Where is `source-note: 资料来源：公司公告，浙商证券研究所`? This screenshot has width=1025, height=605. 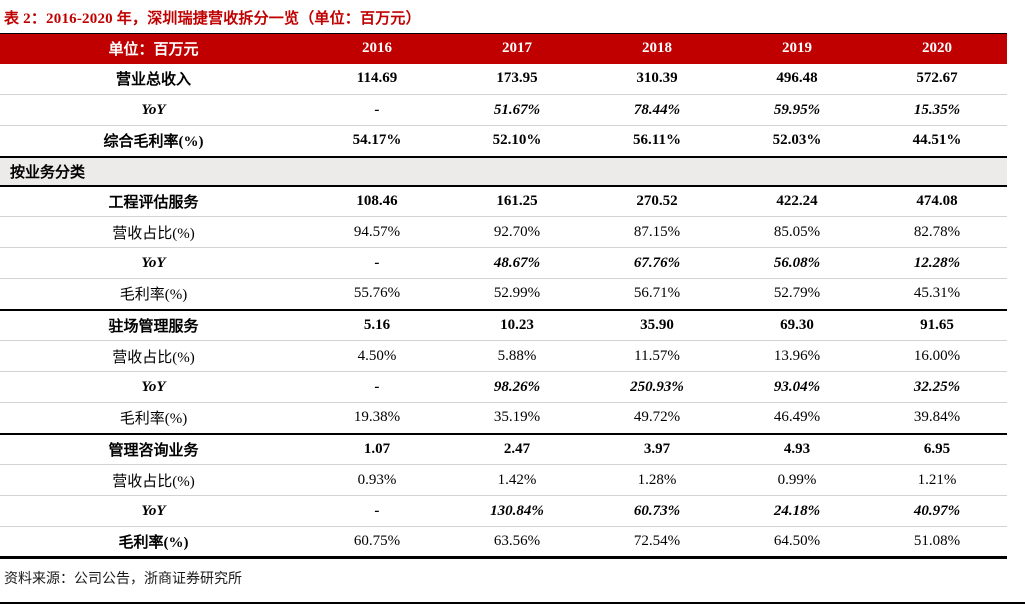 source-note: 资料来源：公司公告，浙商证券研究所 is located at coordinates (123, 579).